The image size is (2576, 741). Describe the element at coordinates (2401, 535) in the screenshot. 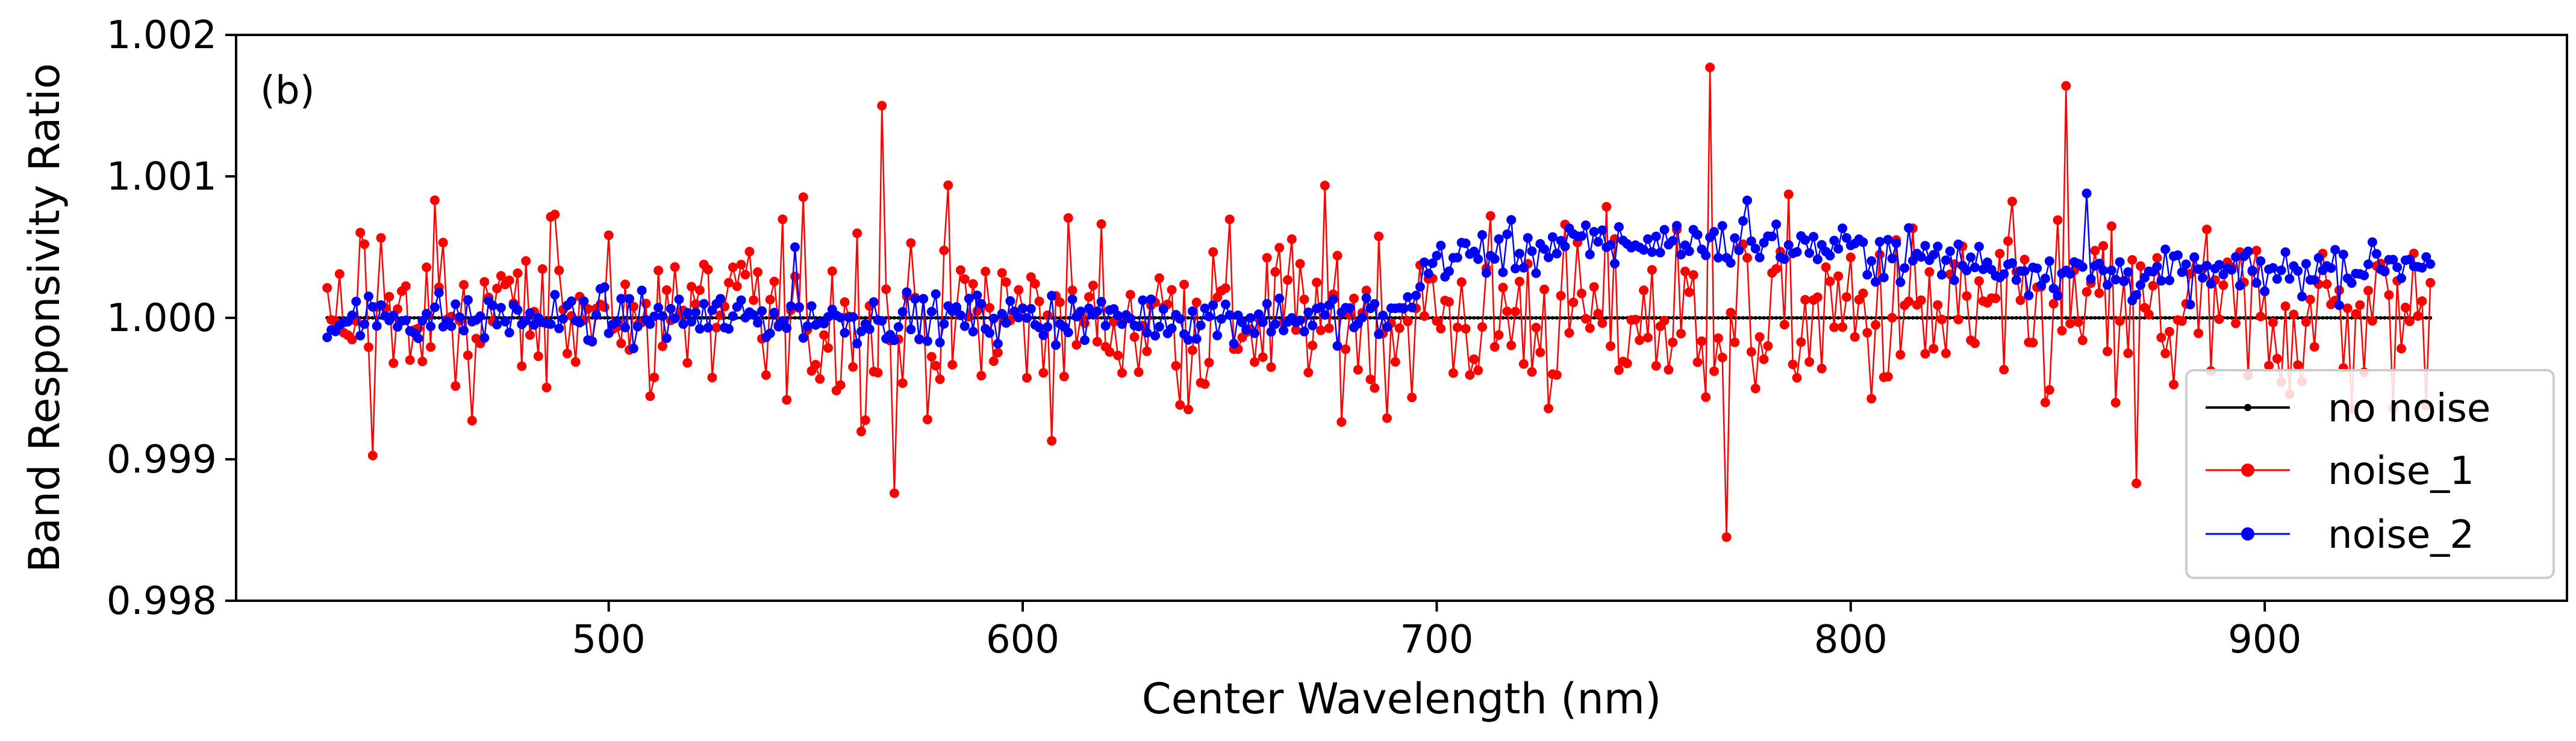

I see `legend-label-noise-2: noise_2` at that location.